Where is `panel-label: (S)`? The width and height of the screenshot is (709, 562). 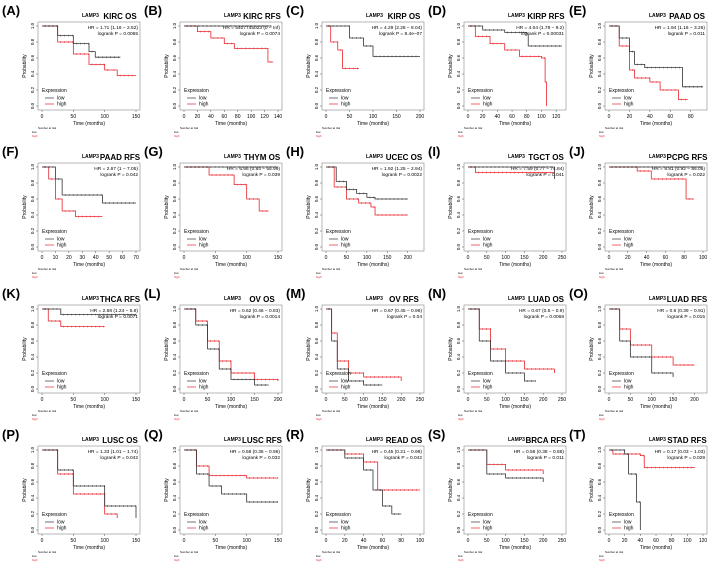
panel-label: (S) is located at coordinates (436, 434).